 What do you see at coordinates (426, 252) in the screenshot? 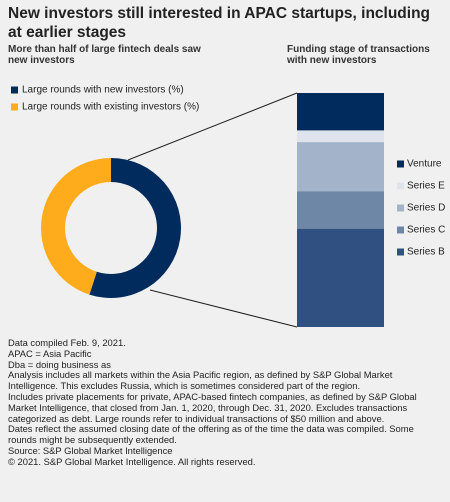
I see `legend-label: Series B` at bounding box center [426, 252].